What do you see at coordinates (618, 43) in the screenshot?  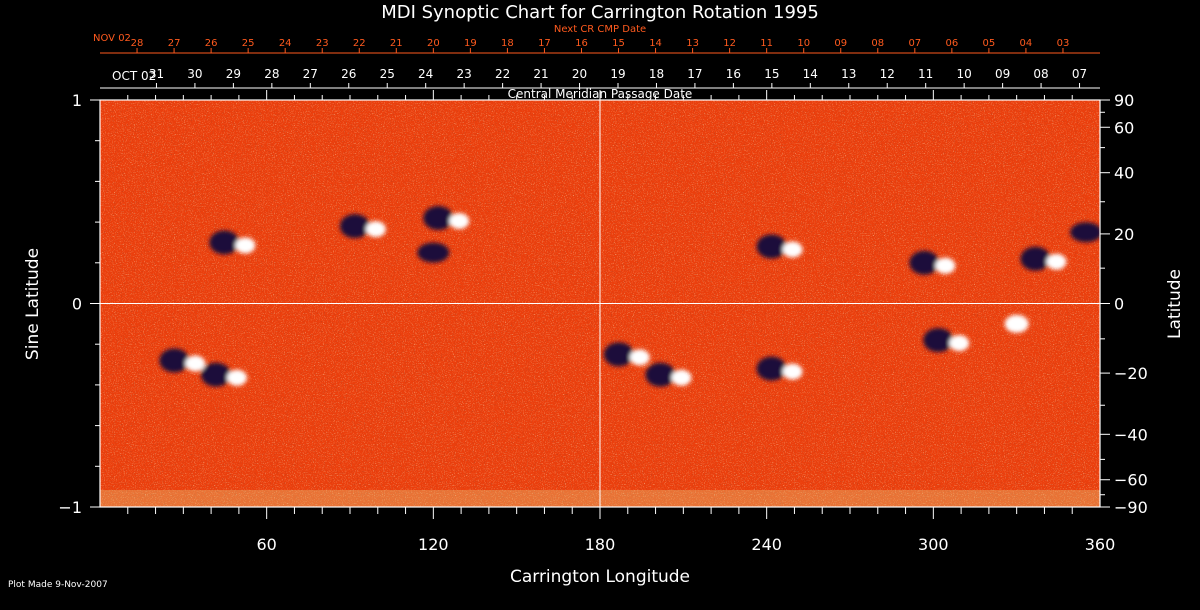 I see `next-cr-ticks-label: 15` at bounding box center [618, 43].